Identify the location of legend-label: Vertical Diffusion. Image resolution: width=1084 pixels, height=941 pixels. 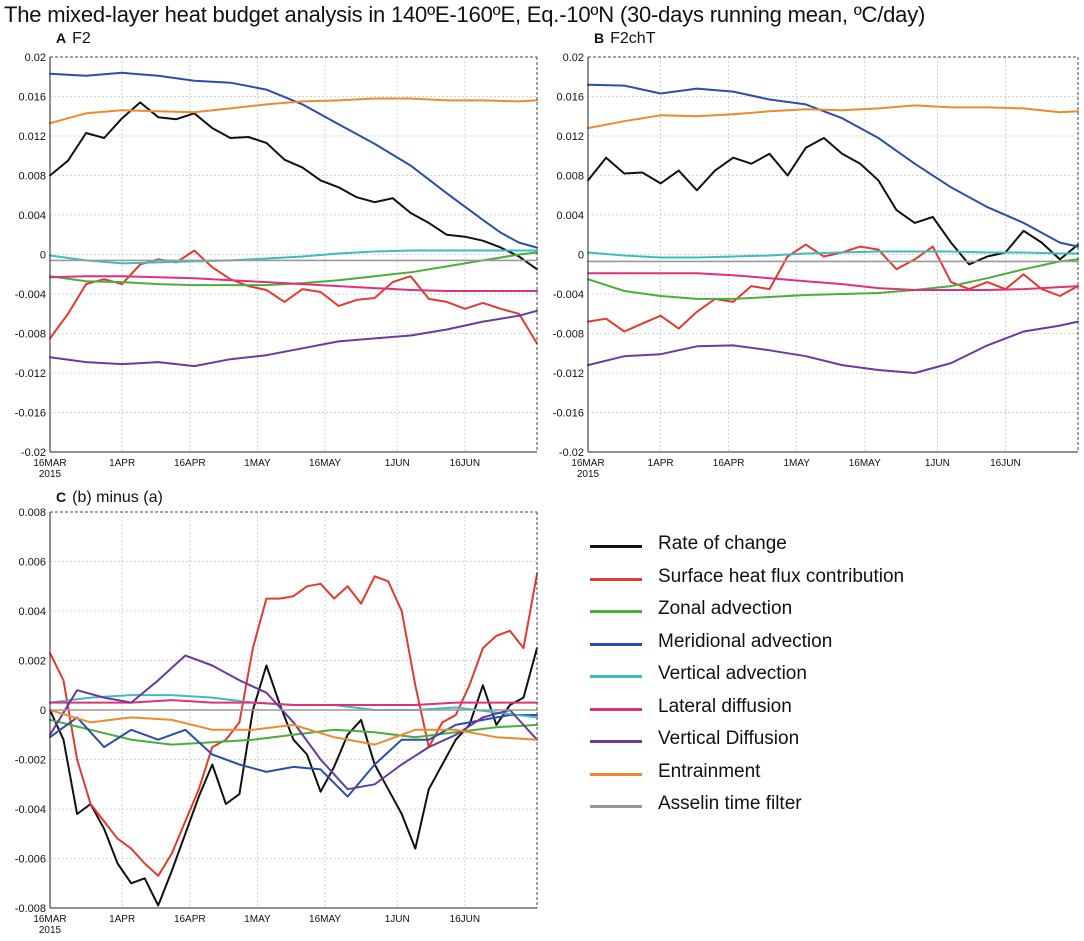
(729, 738).